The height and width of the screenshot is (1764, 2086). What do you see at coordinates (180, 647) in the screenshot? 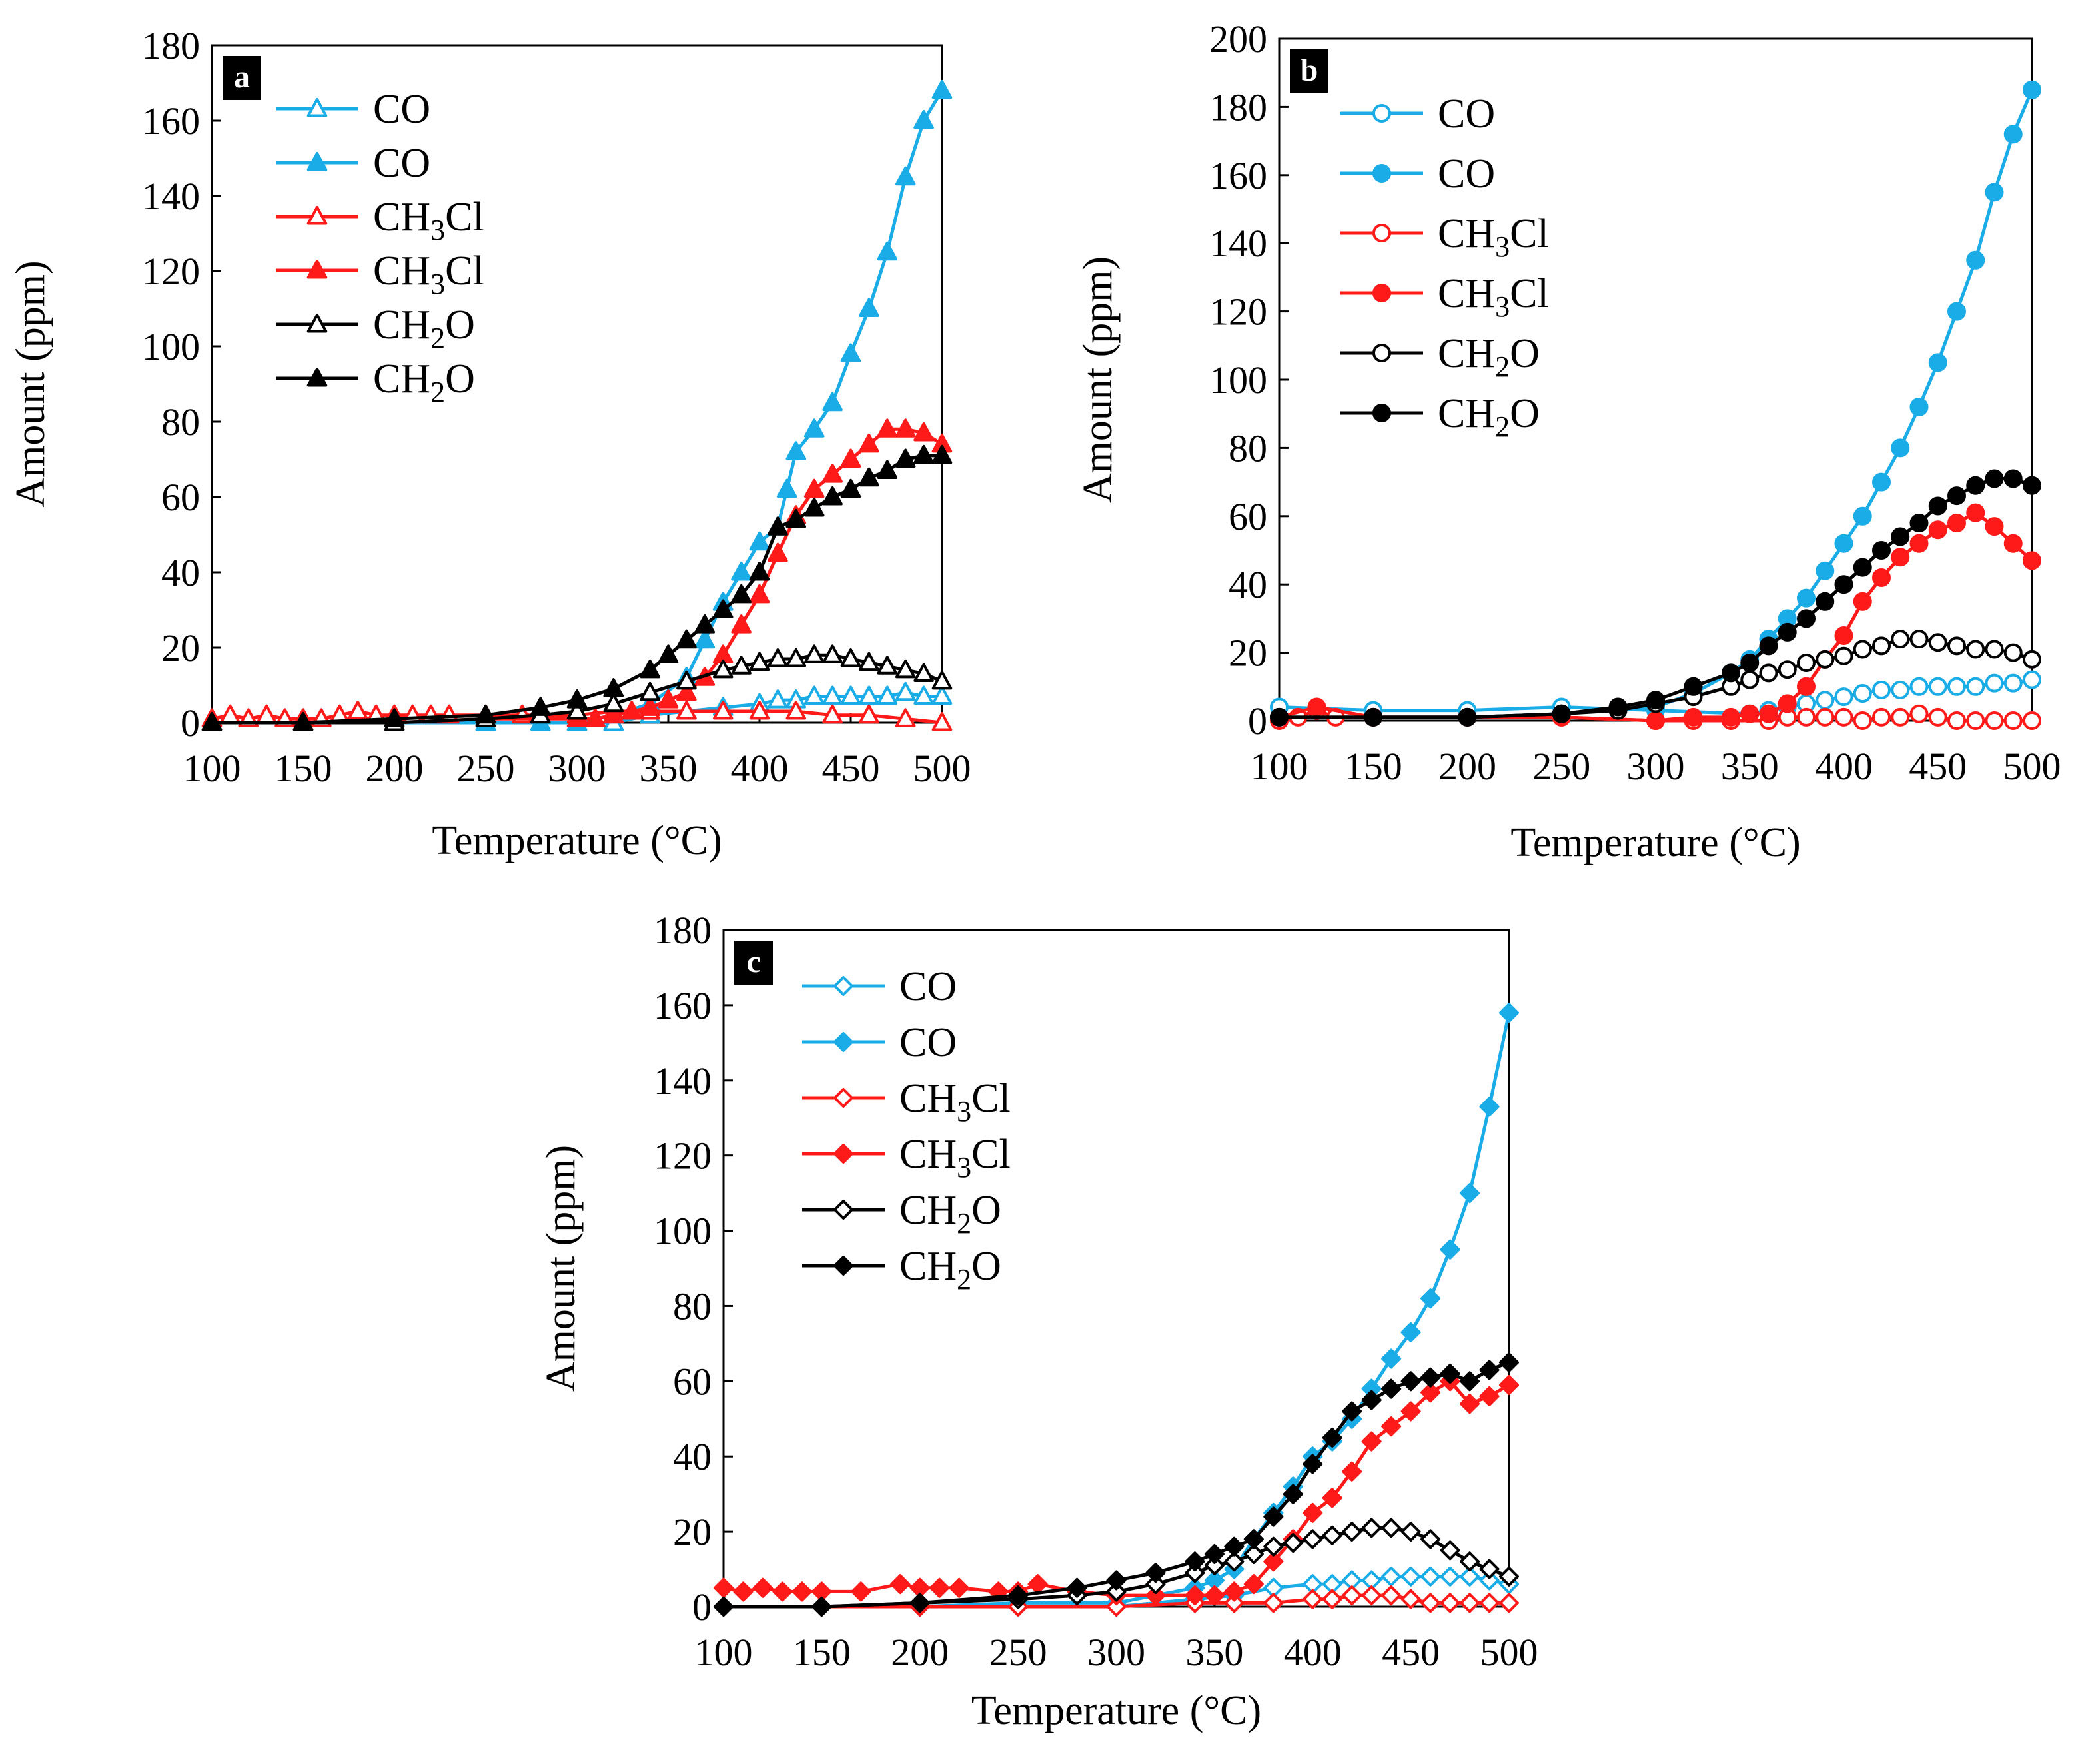
I see `y-tick-label: 20` at bounding box center [180, 647].